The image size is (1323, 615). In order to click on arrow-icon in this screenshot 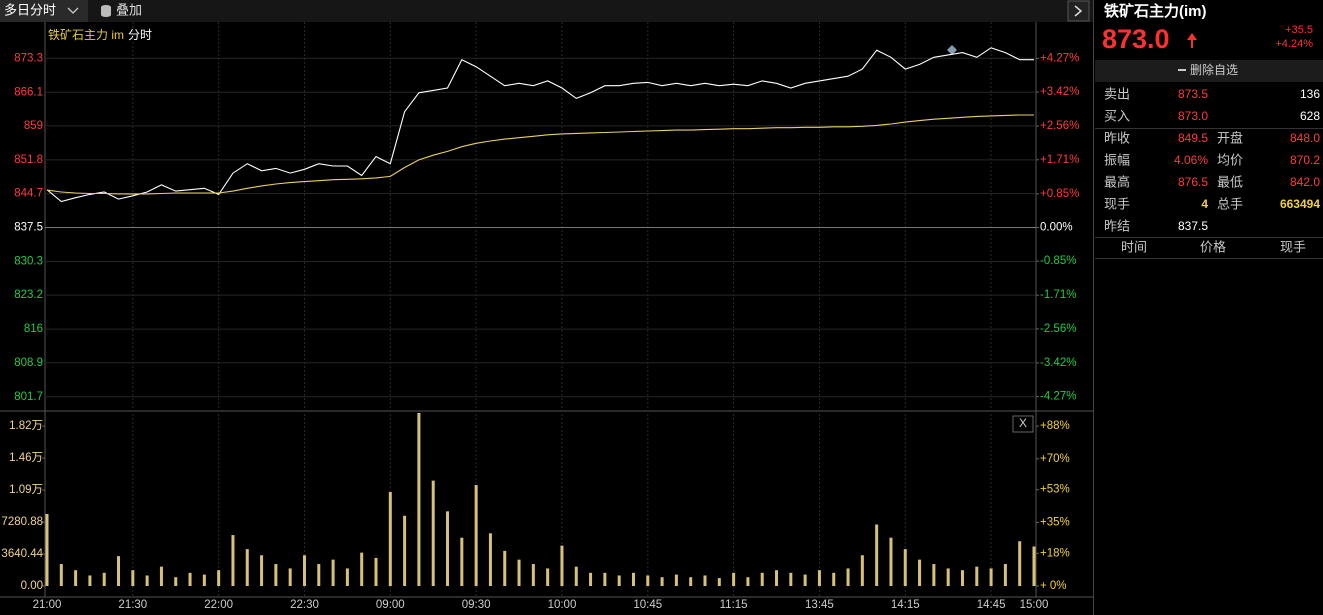, I will do `click(1078, 11)`.